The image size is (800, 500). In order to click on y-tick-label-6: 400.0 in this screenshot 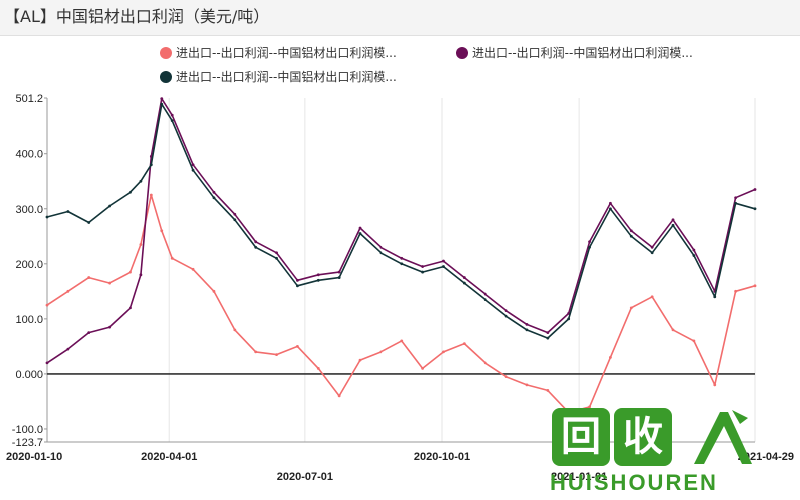, I will do `click(29, 155)`.